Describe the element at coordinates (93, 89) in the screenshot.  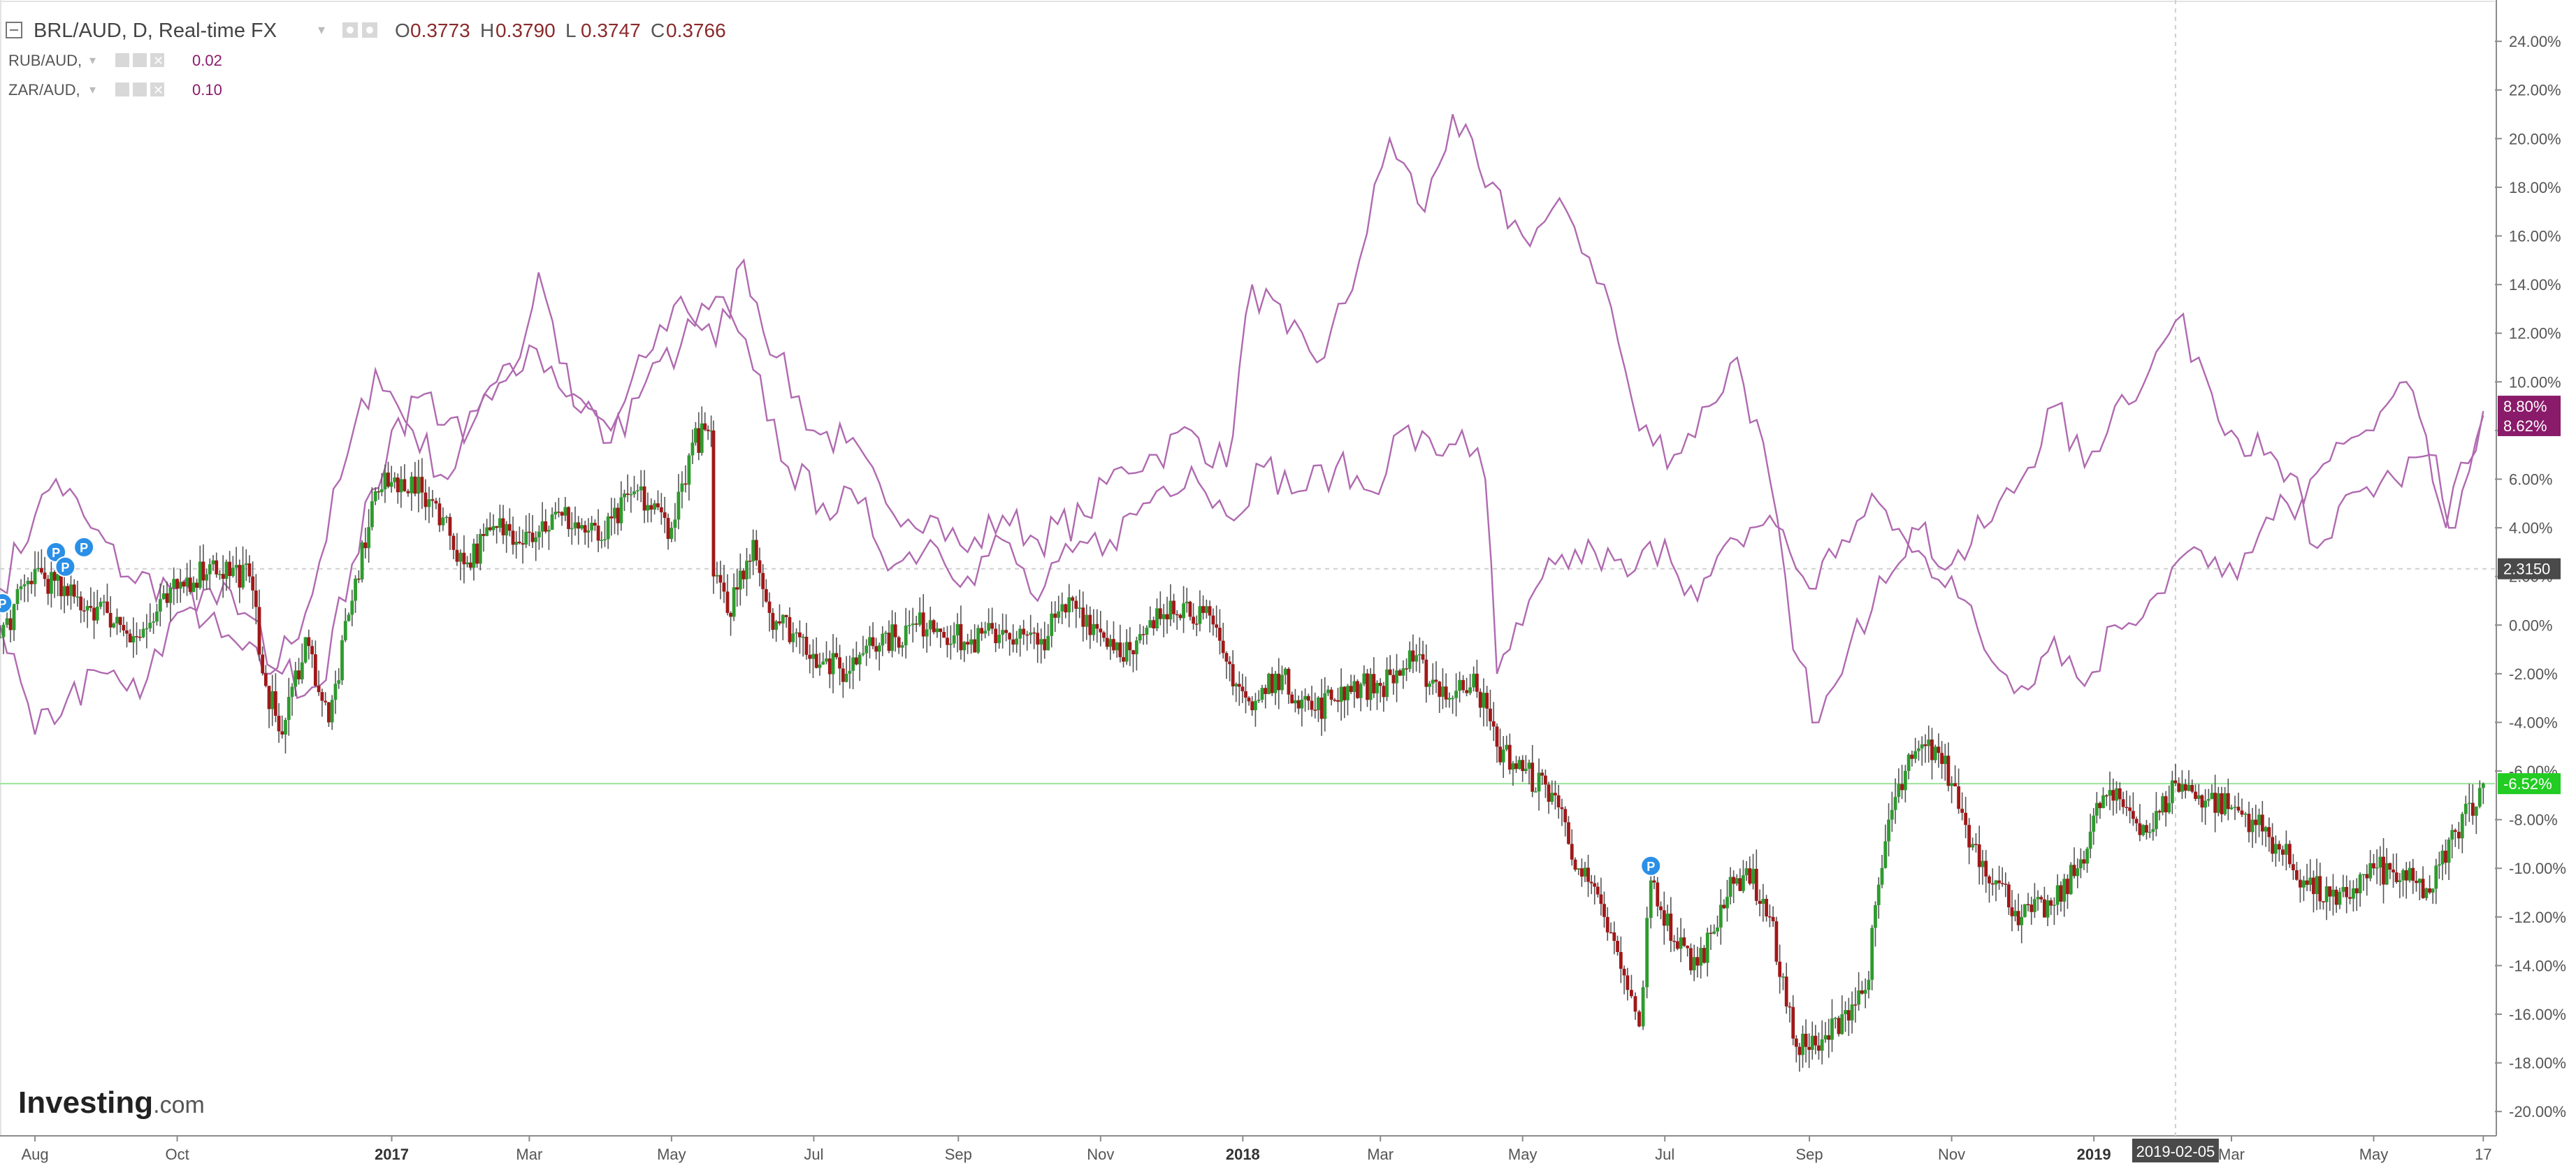
I see `compare-zar-dropdown-icon: ▾` at that location.